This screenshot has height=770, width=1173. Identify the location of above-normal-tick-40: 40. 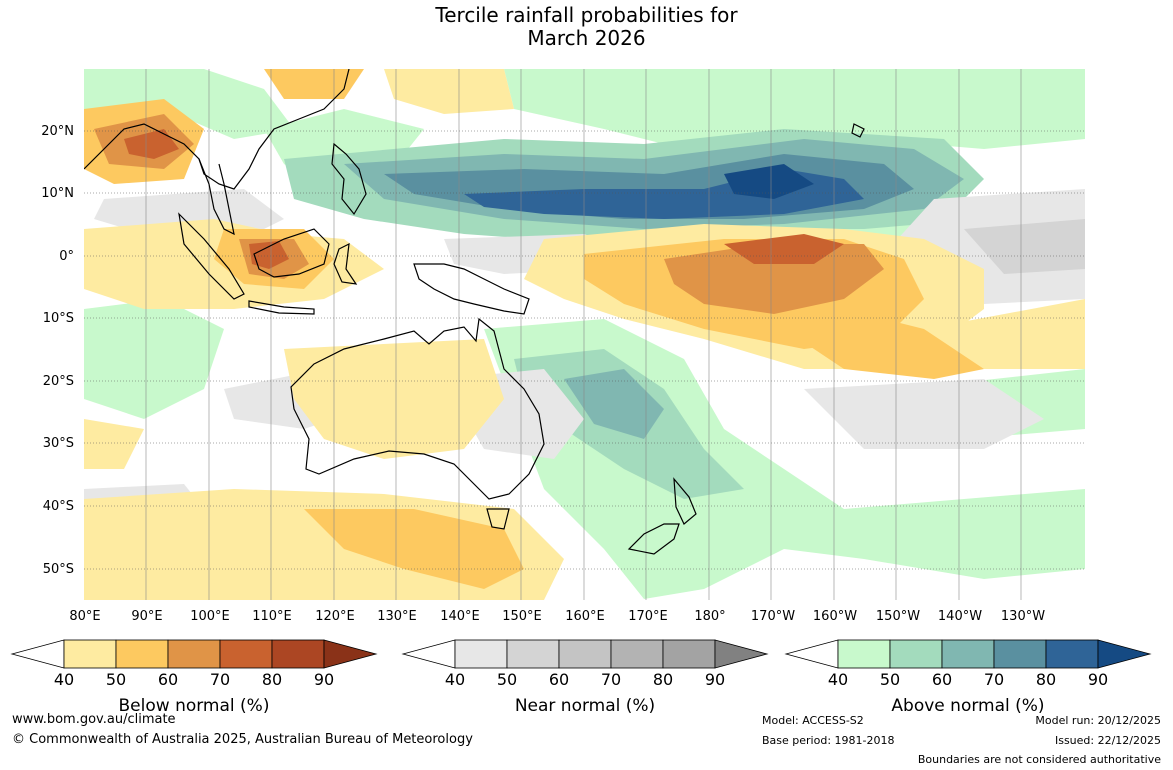
(838, 679).